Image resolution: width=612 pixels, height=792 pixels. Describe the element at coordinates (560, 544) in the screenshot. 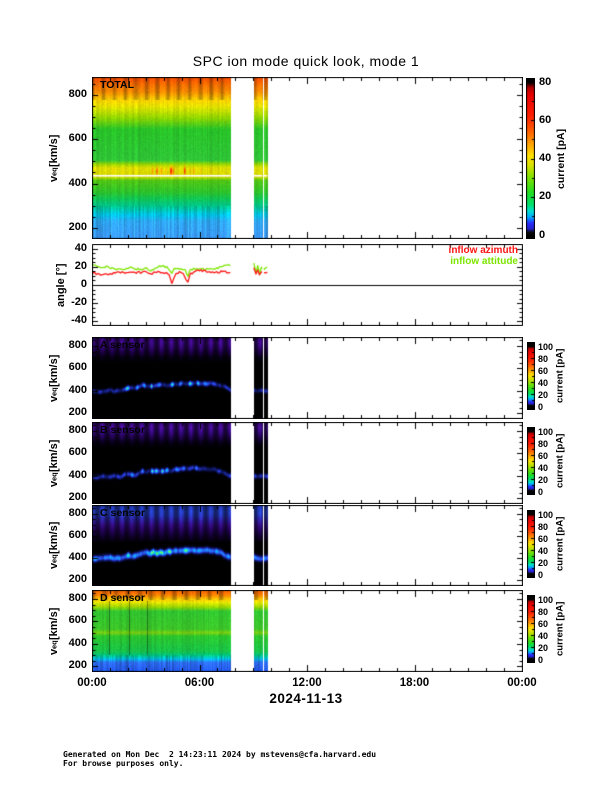

I see `colorbar-label-c: current [pA]` at that location.